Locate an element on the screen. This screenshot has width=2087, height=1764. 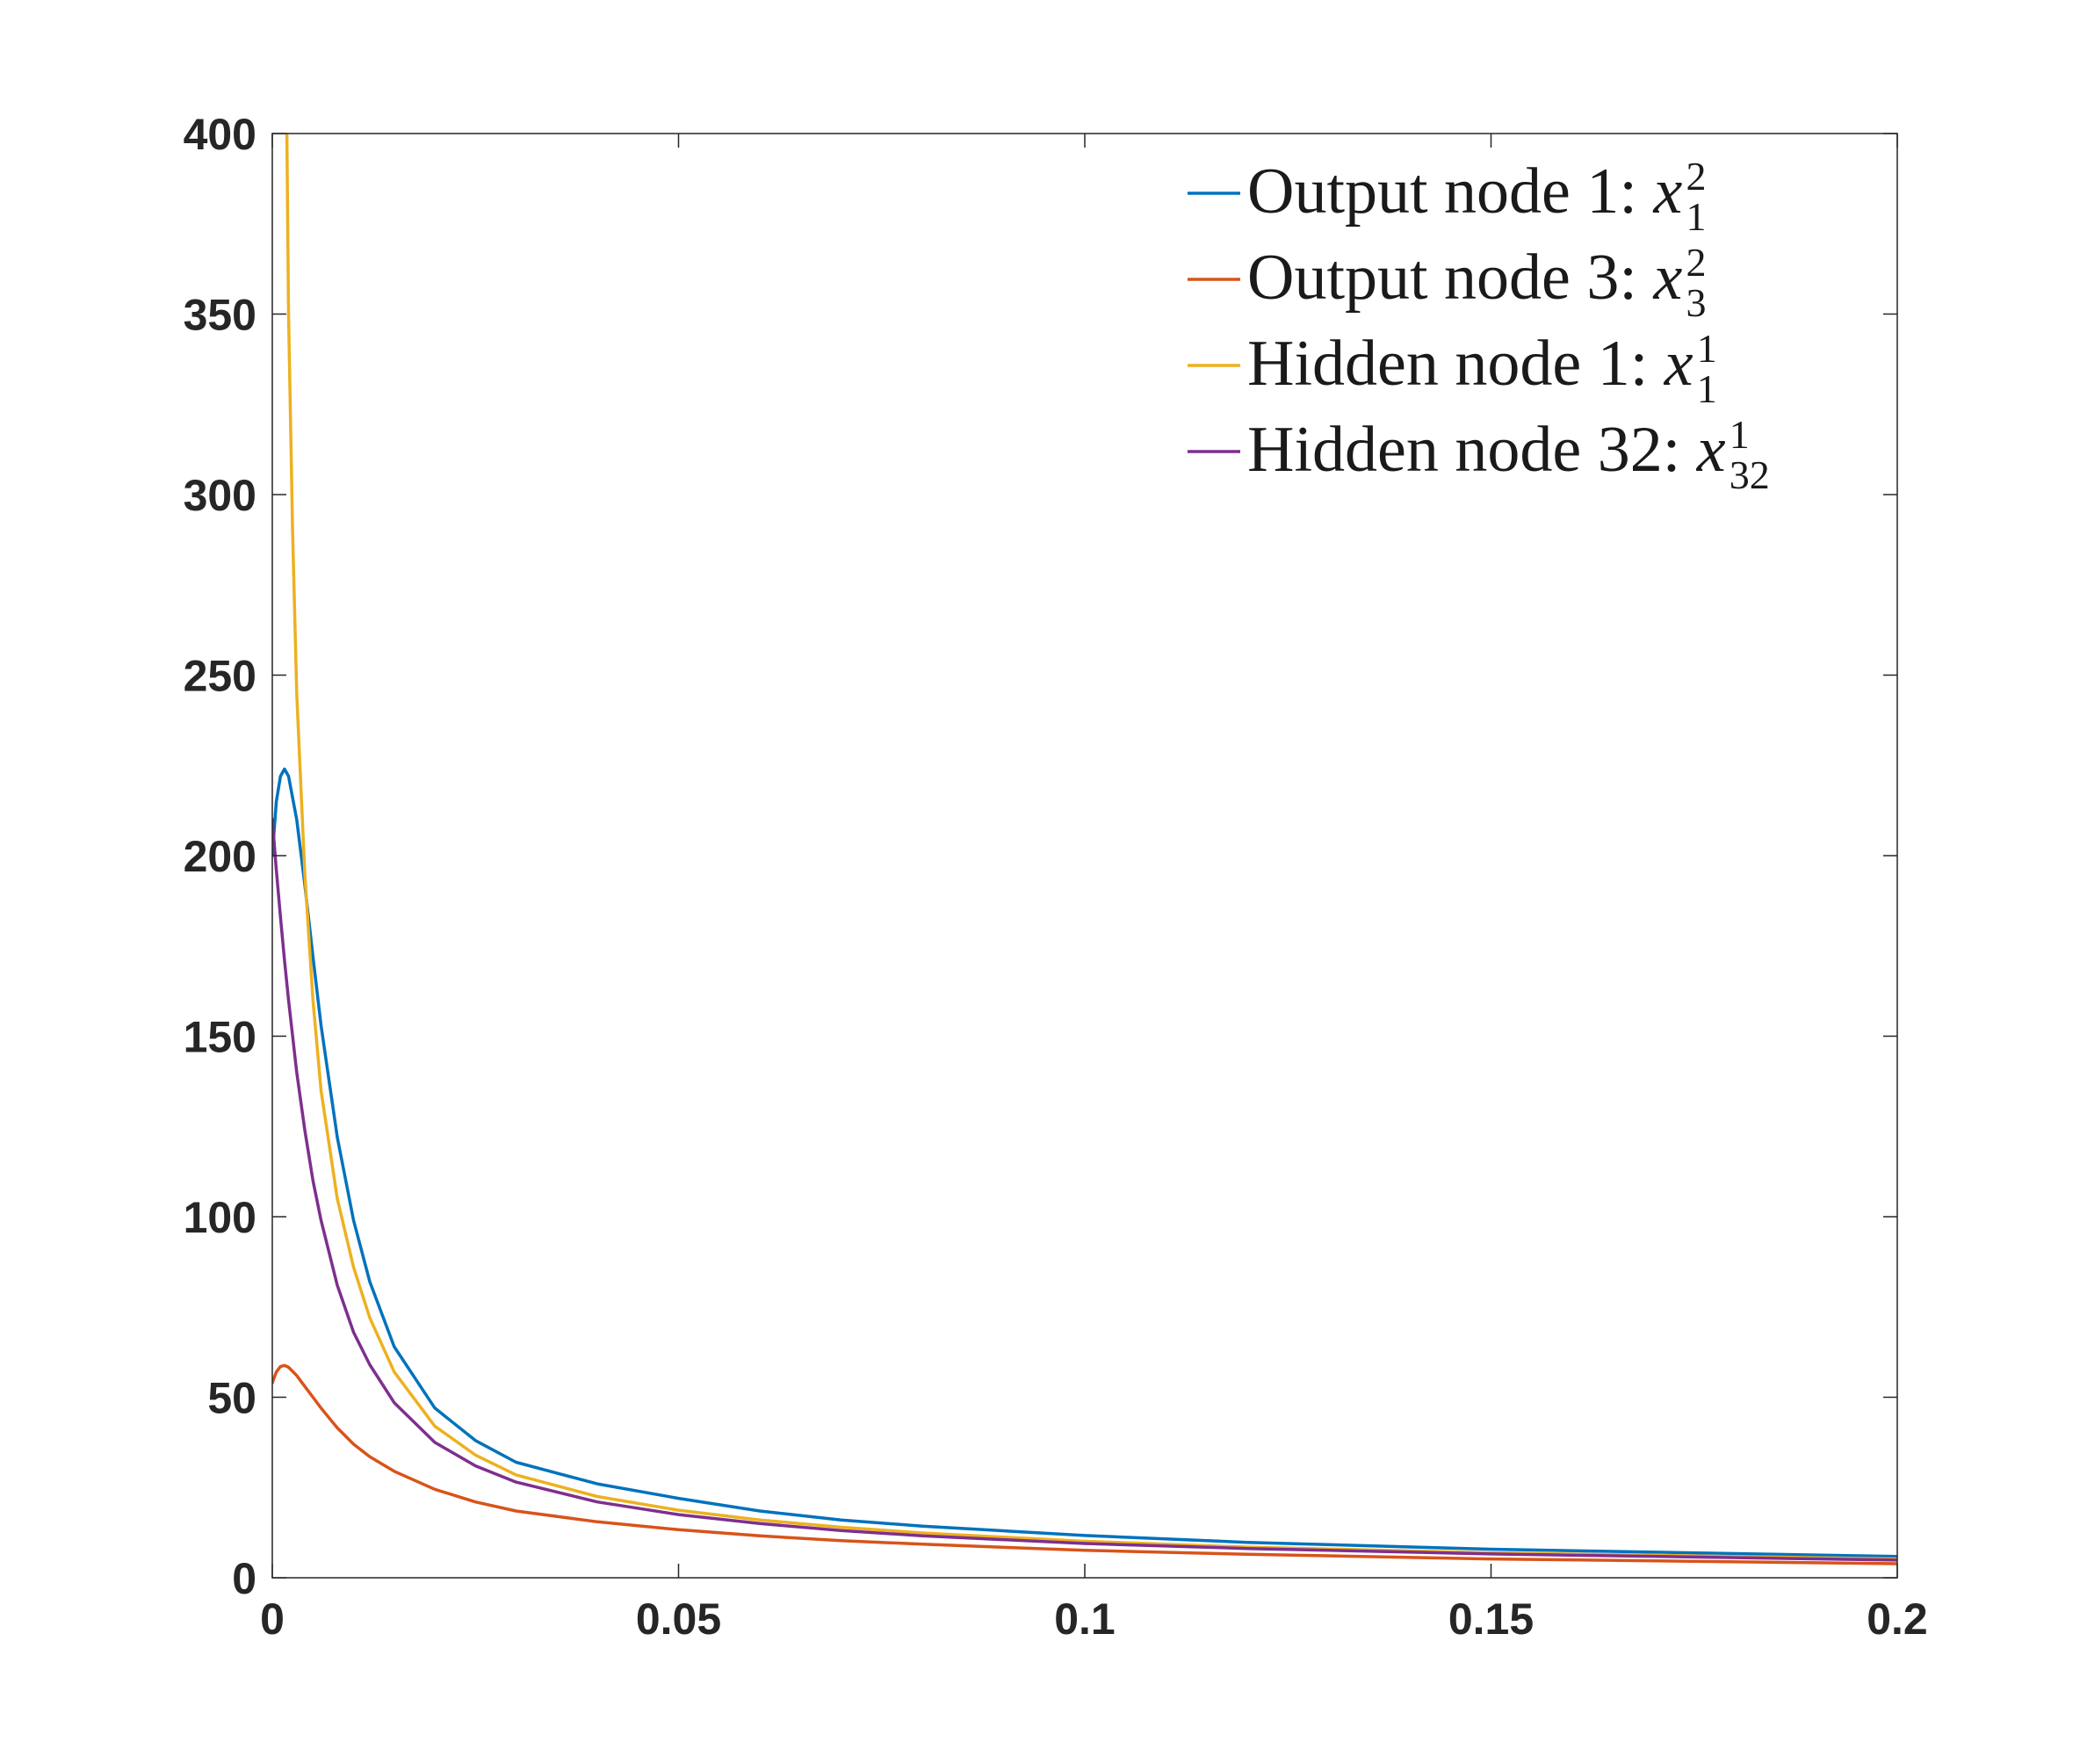
legend-subscript: 3 is located at coordinates (1696, 303).